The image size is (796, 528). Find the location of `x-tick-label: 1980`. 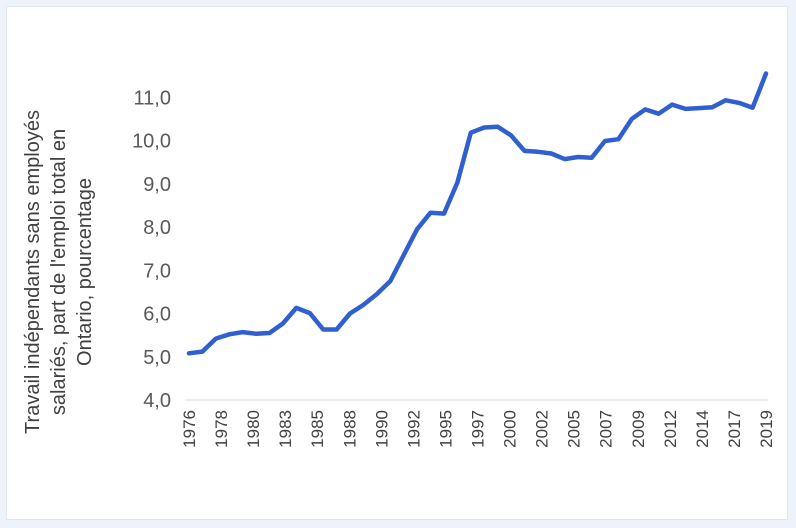

x-tick-label: 1980 is located at coordinates (253, 429).